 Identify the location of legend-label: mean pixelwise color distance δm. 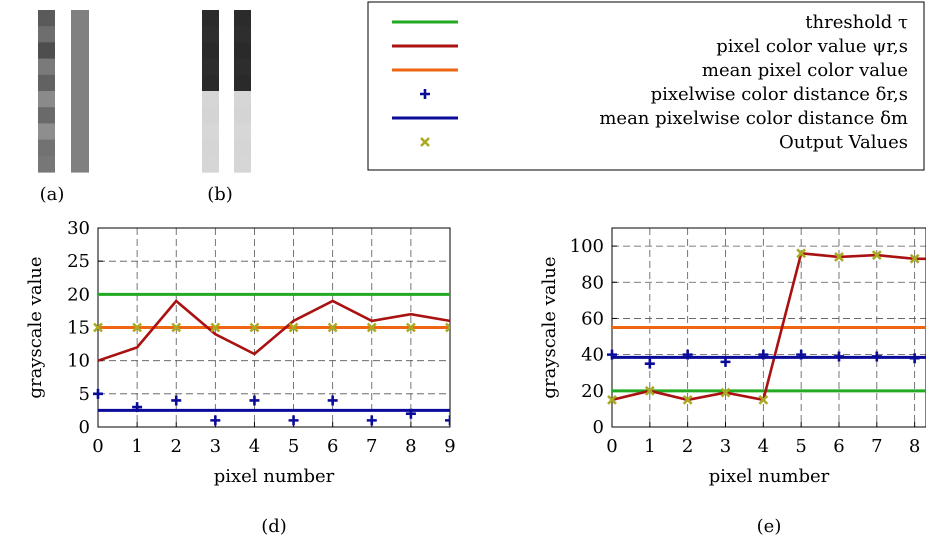
(753, 118).